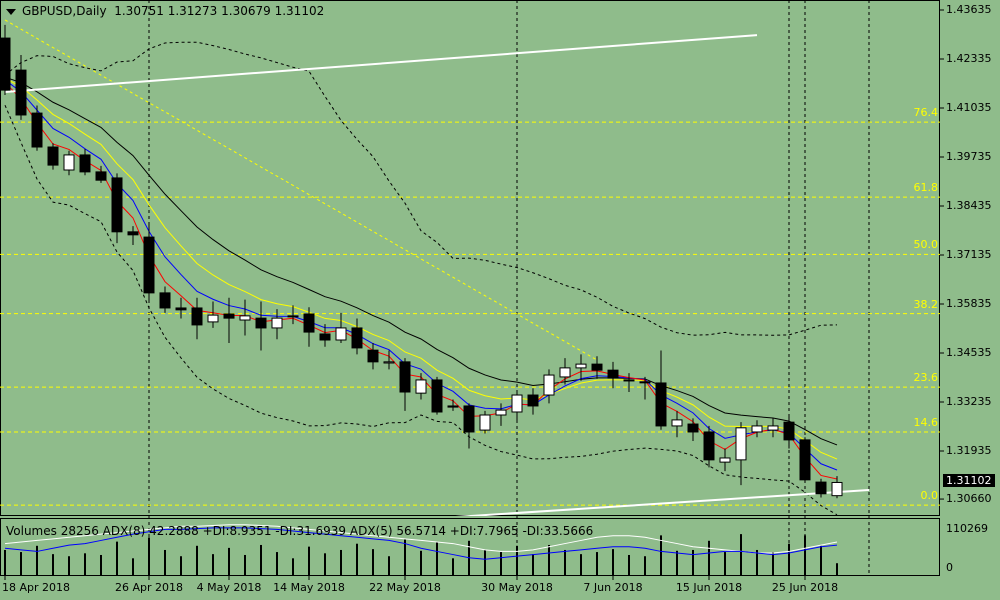  What do you see at coordinates (192, 11) in the screenshot?
I see `high-value: 1.31273` at bounding box center [192, 11].